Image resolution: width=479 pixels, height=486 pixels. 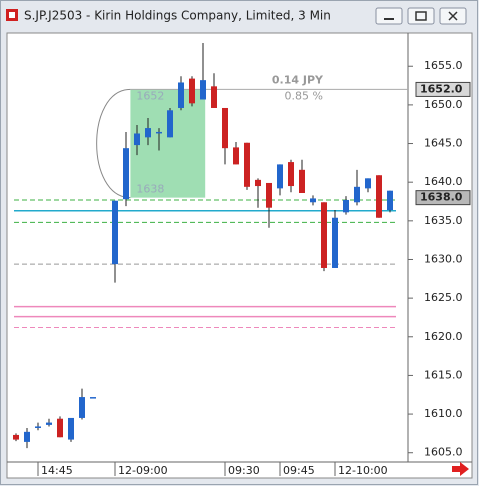 I want to click on y-tick-label: 1630.0, so click(x=443, y=258).